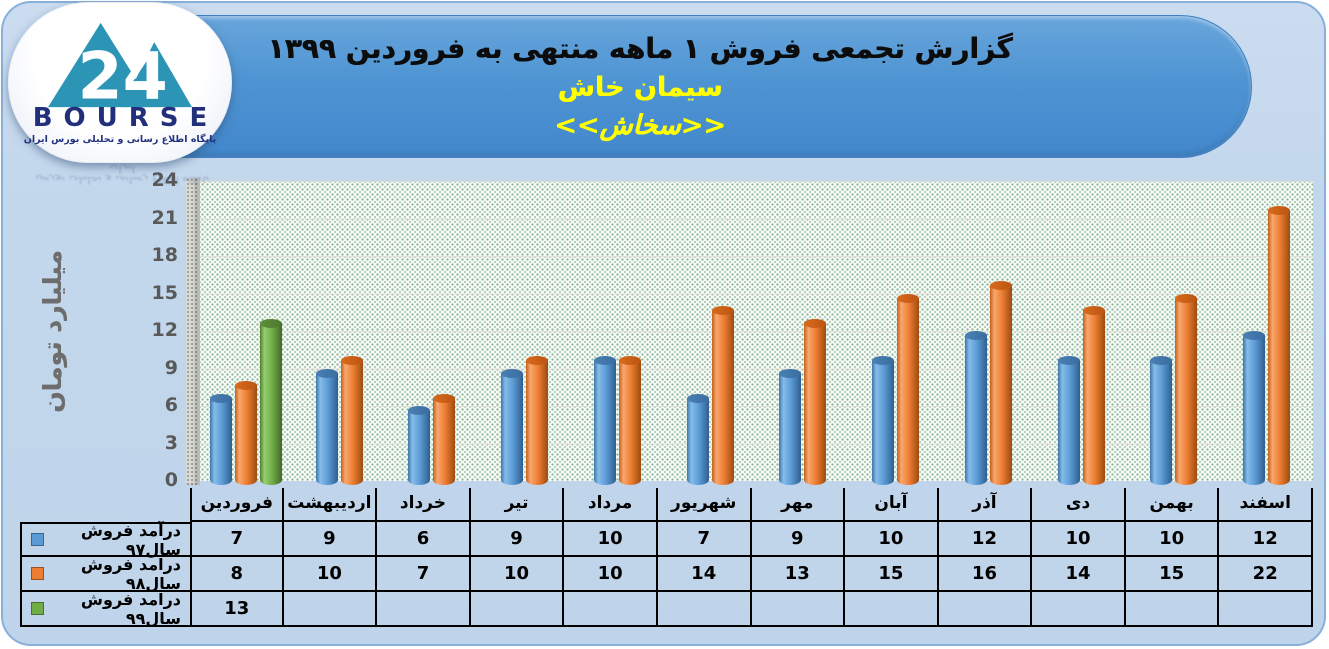 This screenshot has height=649, width=1329. Describe the element at coordinates (517, 505) in the screenshot. I see `month-cell: تیر` at that location.